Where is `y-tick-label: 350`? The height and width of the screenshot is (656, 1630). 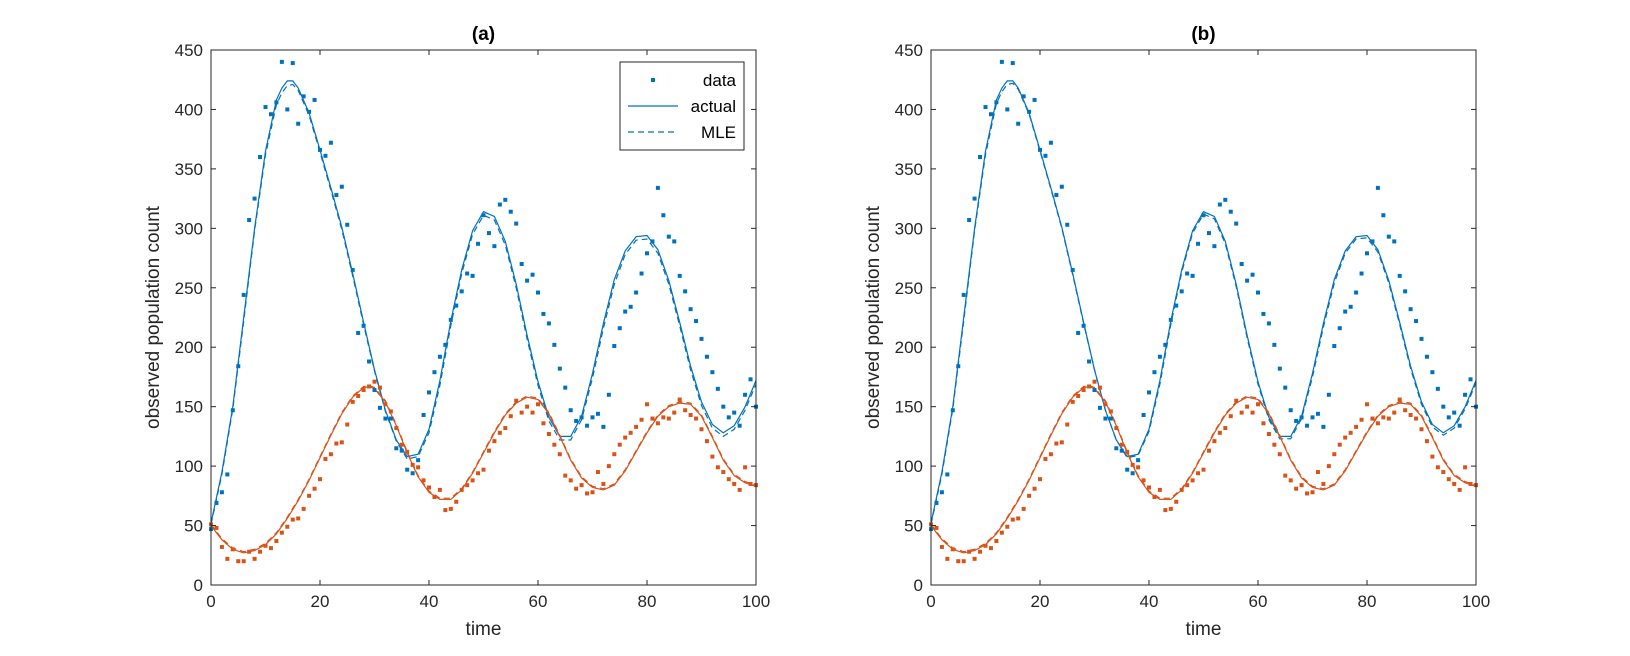
y-tick-label: 350 is located at coordinates (909, 169).